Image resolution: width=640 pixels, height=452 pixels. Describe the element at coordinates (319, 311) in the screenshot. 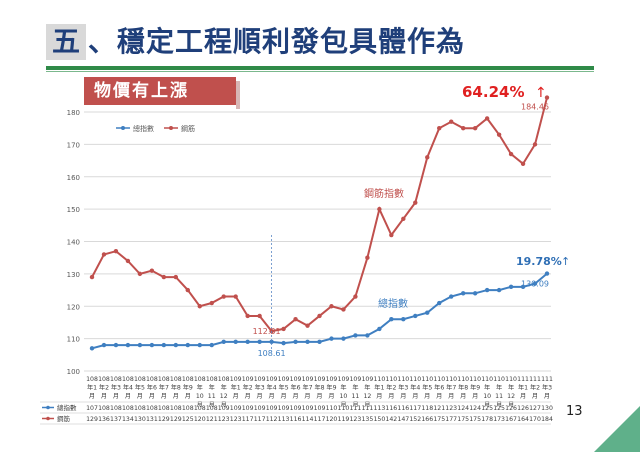

I see `series-line` at that location.